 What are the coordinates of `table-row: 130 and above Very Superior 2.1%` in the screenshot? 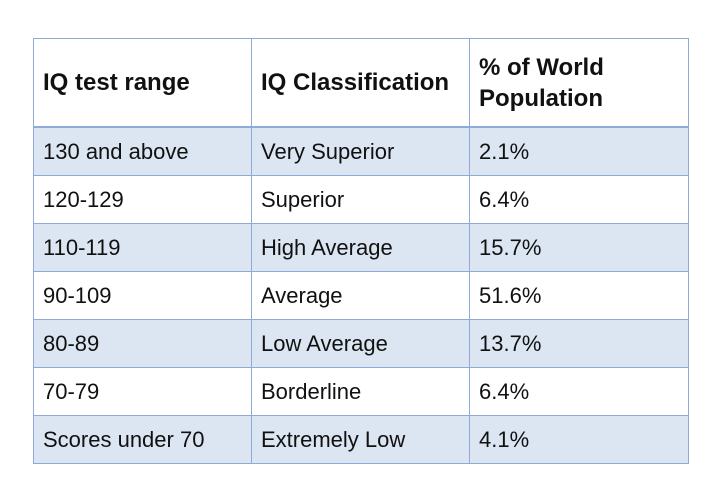 It's located at (361, 151).